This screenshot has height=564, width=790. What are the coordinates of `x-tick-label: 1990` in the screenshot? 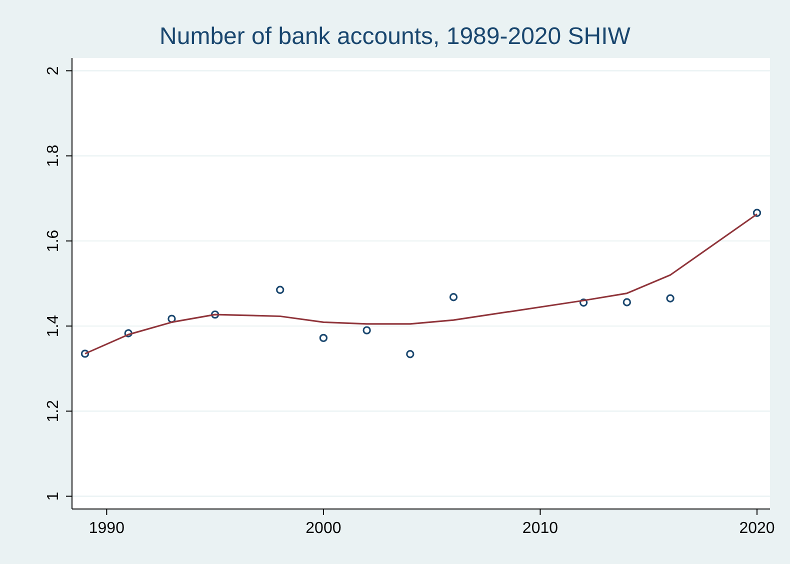 It's located at (106, 528).